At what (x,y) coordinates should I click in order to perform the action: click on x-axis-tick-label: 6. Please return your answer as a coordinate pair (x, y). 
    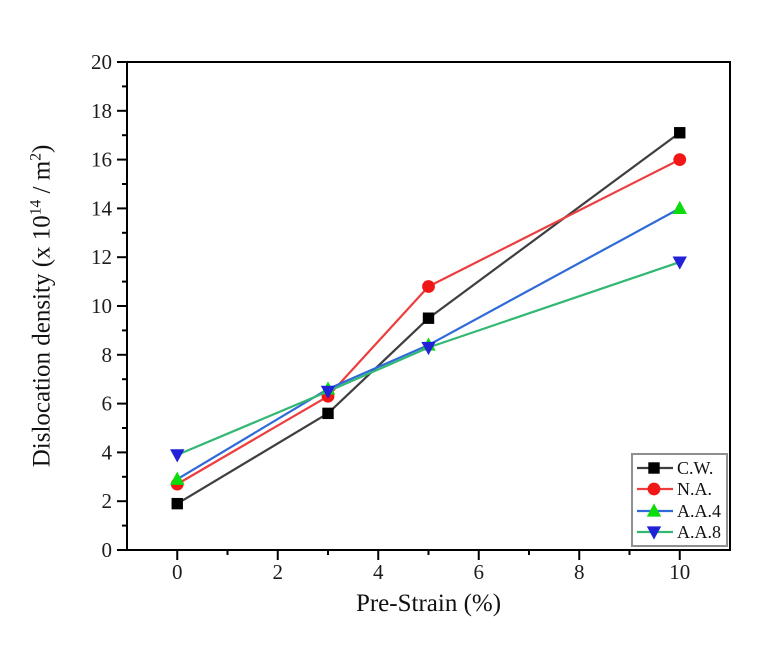
    Looking at the image, I should click on (479, 572).